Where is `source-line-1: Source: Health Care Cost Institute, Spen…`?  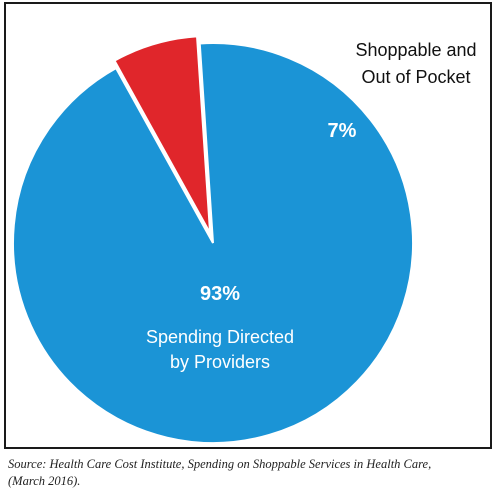
source-line-1: Source: Health Care Cost Institute, Spen… is located at coordinates (220, 464).